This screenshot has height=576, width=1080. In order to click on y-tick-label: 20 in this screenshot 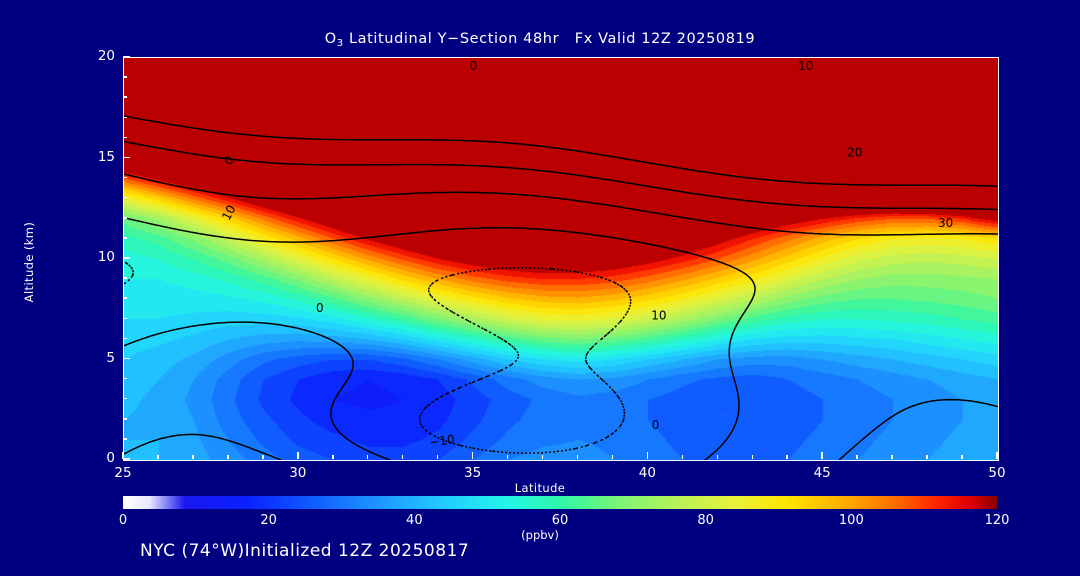, I will do `click(106, 56)`.